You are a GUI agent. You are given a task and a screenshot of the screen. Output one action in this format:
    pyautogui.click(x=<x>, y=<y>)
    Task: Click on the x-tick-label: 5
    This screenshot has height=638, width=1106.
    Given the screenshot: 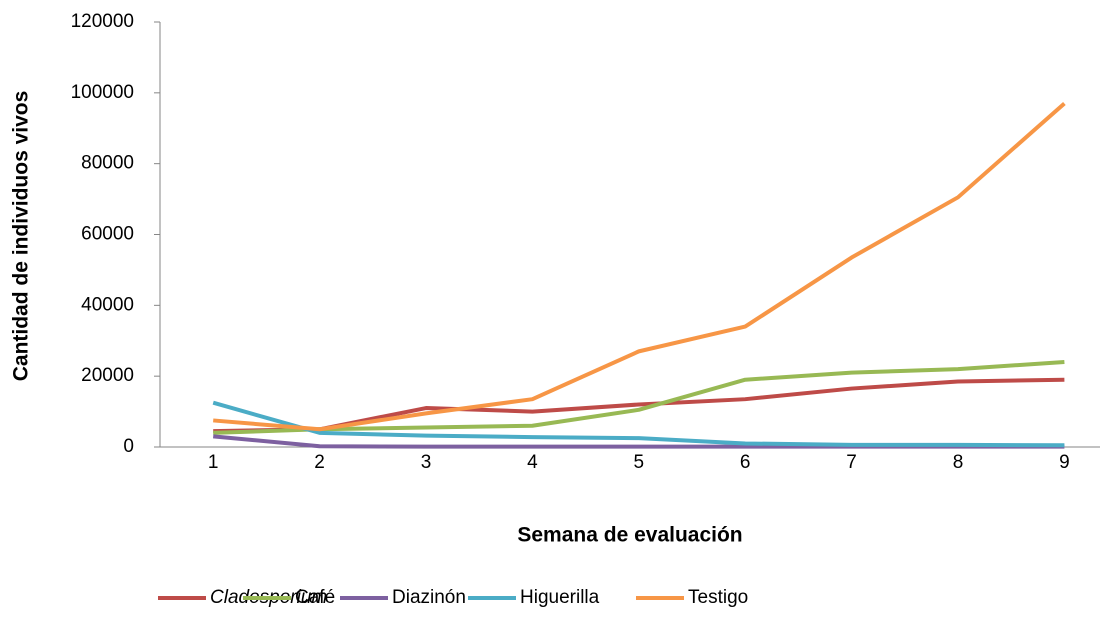 What is the action you would take?
    pyautogui.click(x=639, y=462)
    